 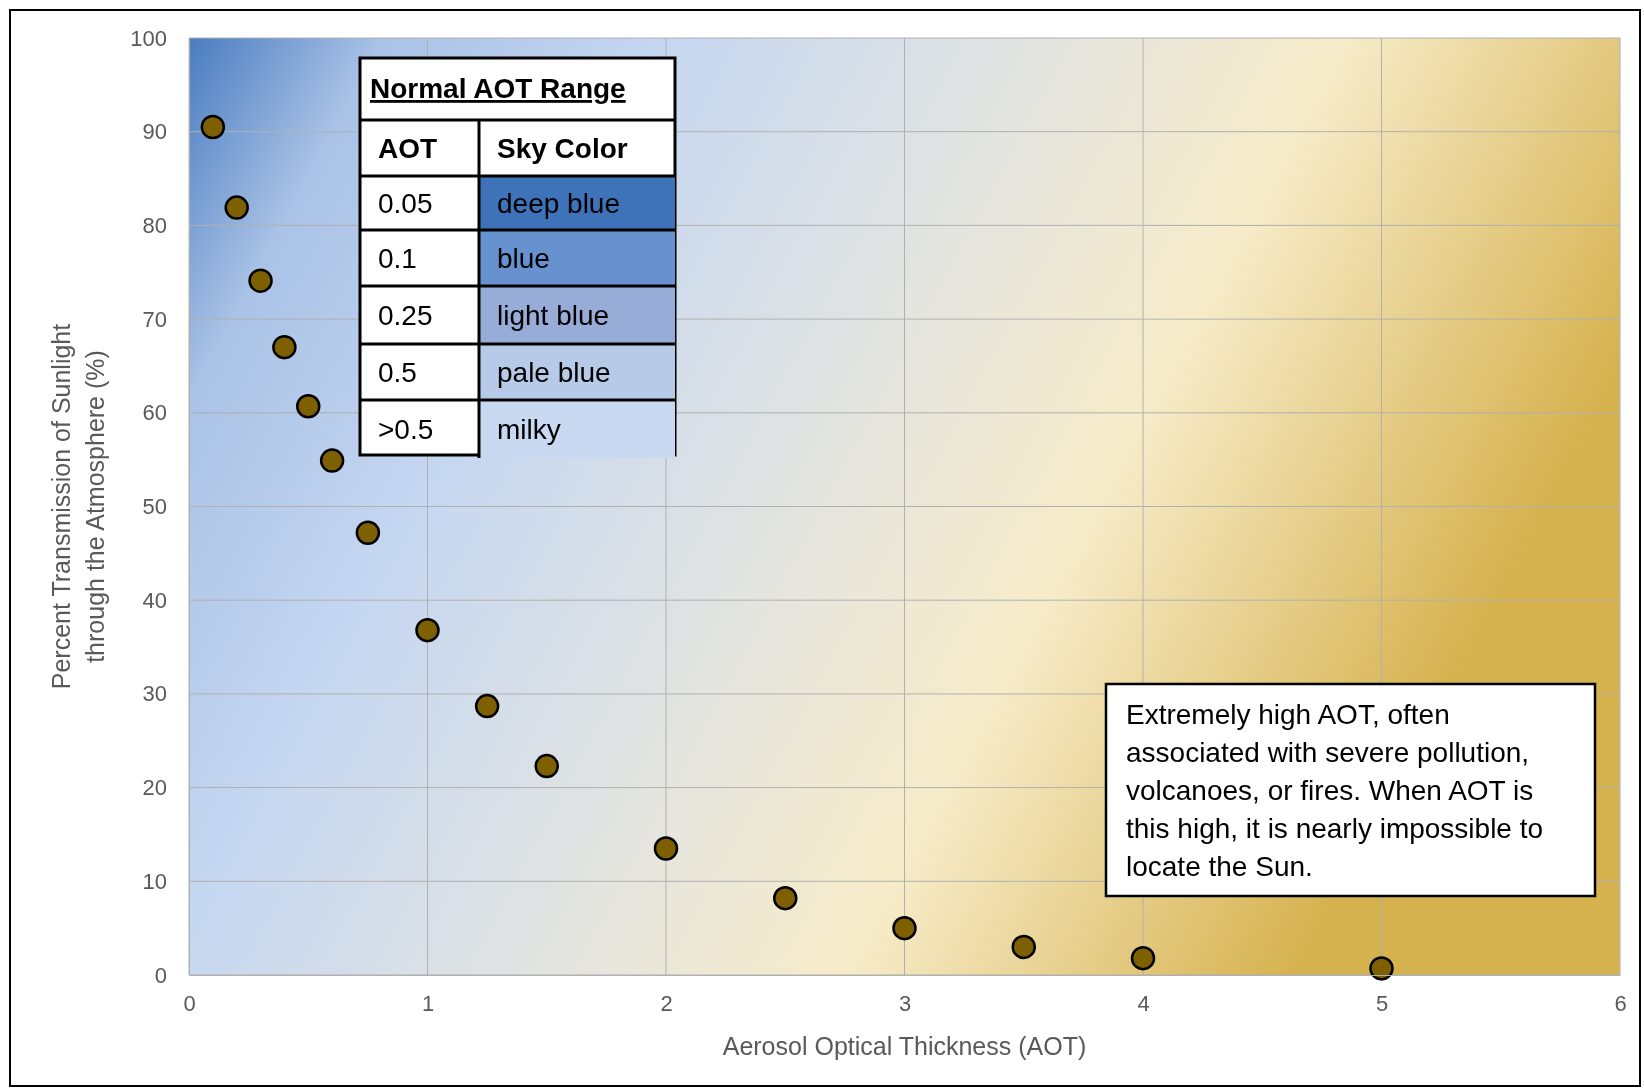 What do you see at coordinates (666, 1003) in the screenshot?
I see `x-tick-label: 2` at bounding box center [666, 1003].